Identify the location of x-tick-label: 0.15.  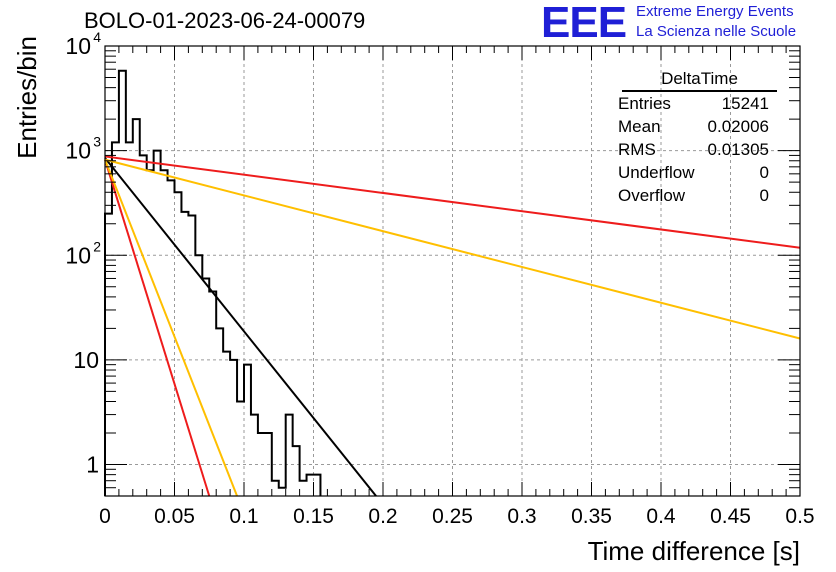
(313, 516).